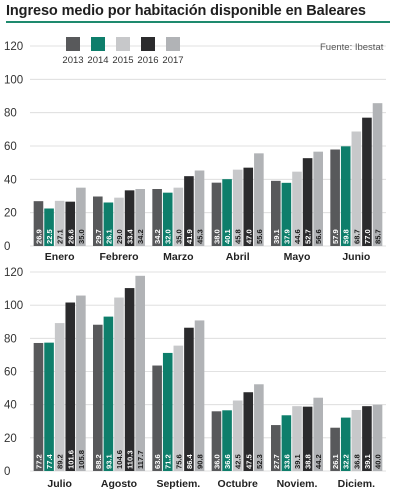  I want to click on bar-value-label: 77.0, so click(367, 236).